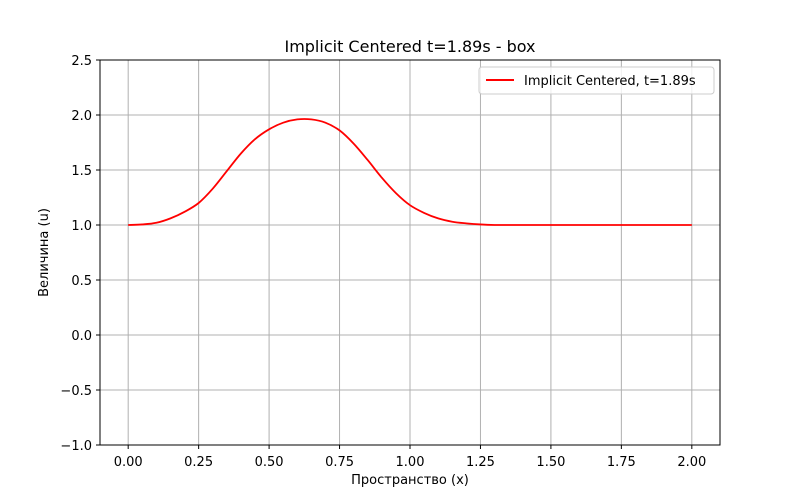  I want to click on y-tick-label: 1.0, so click(81, 226).